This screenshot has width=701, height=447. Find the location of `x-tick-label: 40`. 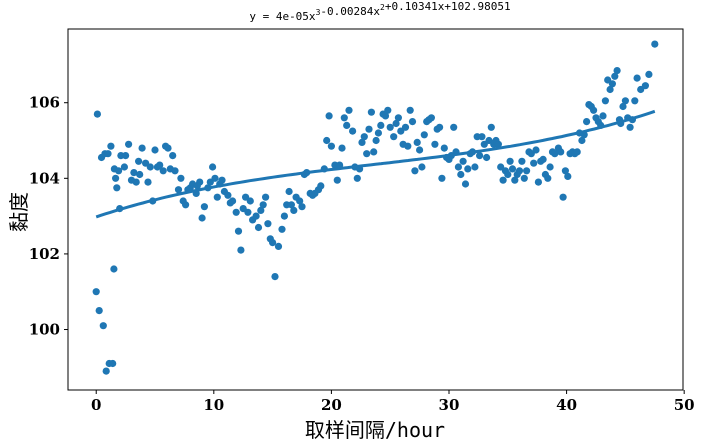

x-tick-label: 40 is located at coordinates (566, 405).